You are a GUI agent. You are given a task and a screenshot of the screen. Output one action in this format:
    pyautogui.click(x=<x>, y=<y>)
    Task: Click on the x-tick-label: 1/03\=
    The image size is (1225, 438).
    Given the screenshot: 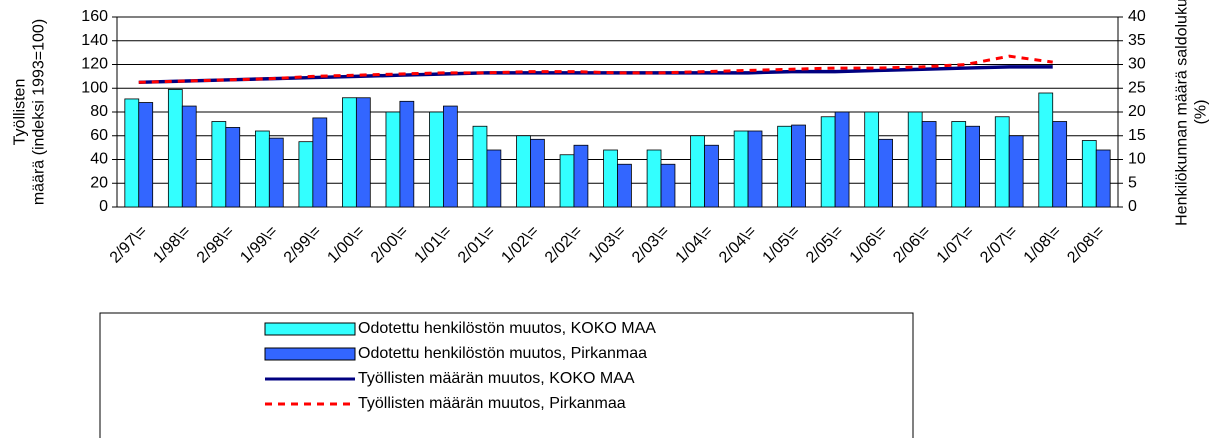 What is the action you would take?
    pyautogui.click(x=608, y=245)
    